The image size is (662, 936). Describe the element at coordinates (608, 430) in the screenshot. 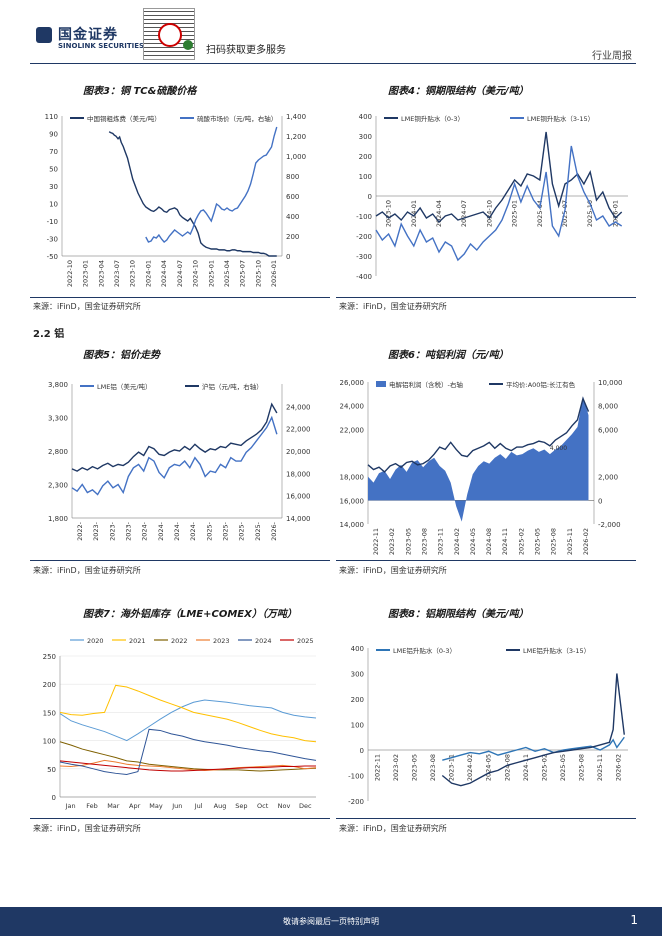

I see `y2-tick-label: 6,000` at that location.